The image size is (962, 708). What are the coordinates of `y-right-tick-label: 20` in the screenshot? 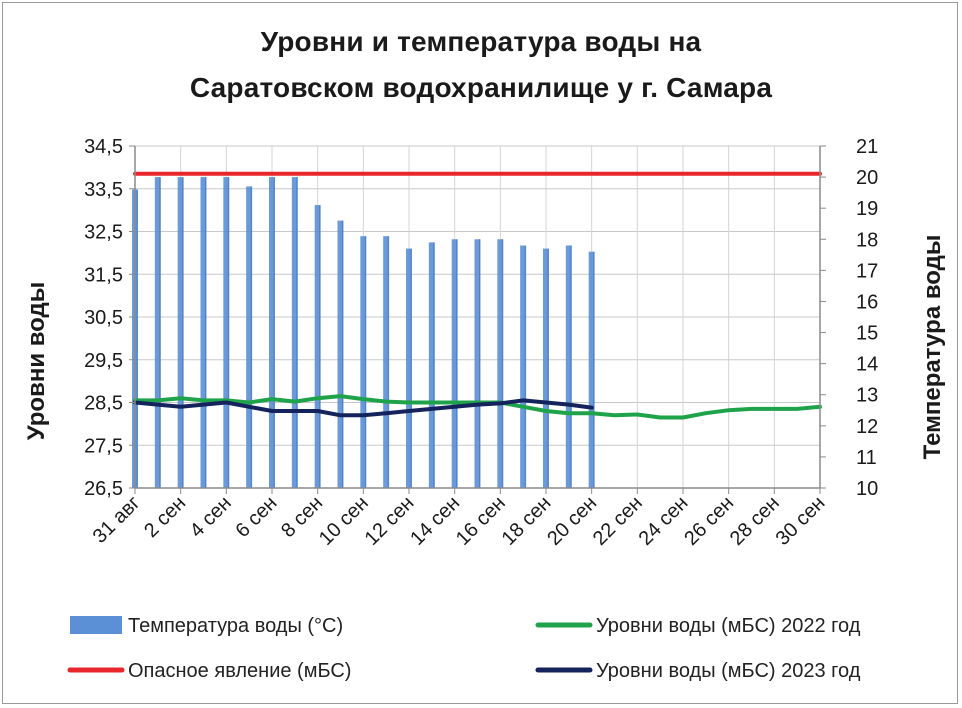 It's located at (867, 178).